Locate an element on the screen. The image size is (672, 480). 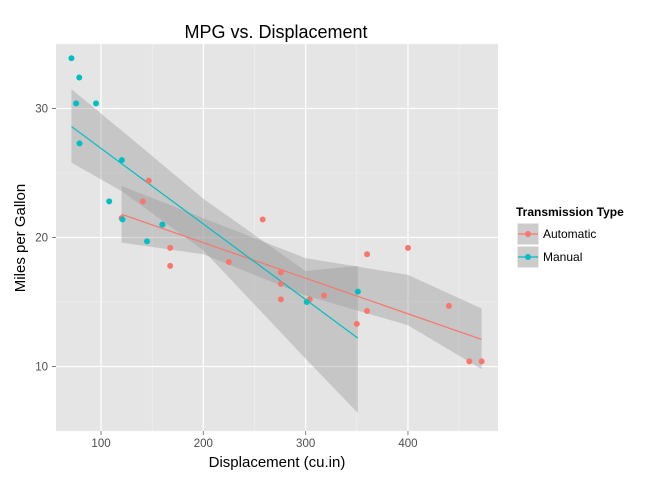
legend: Transmission Type Automatic Manual is located at coordinates (570, 237).